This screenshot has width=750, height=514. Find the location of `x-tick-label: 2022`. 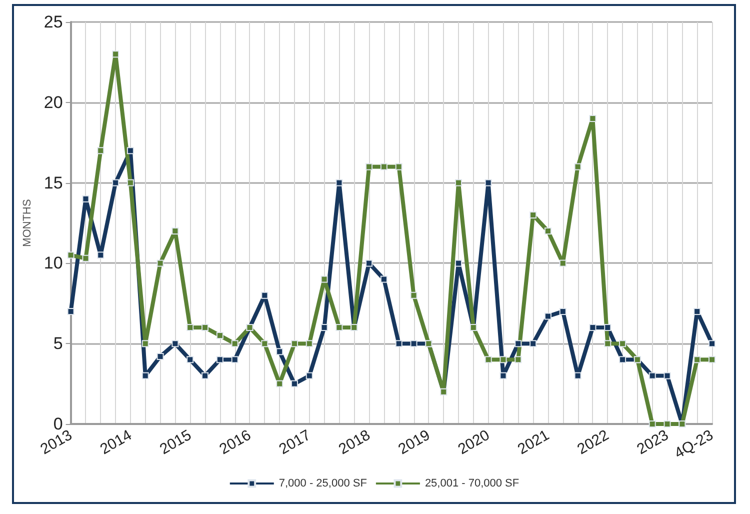

x-tick-label: 2022 is located at coordinates (593, 442).